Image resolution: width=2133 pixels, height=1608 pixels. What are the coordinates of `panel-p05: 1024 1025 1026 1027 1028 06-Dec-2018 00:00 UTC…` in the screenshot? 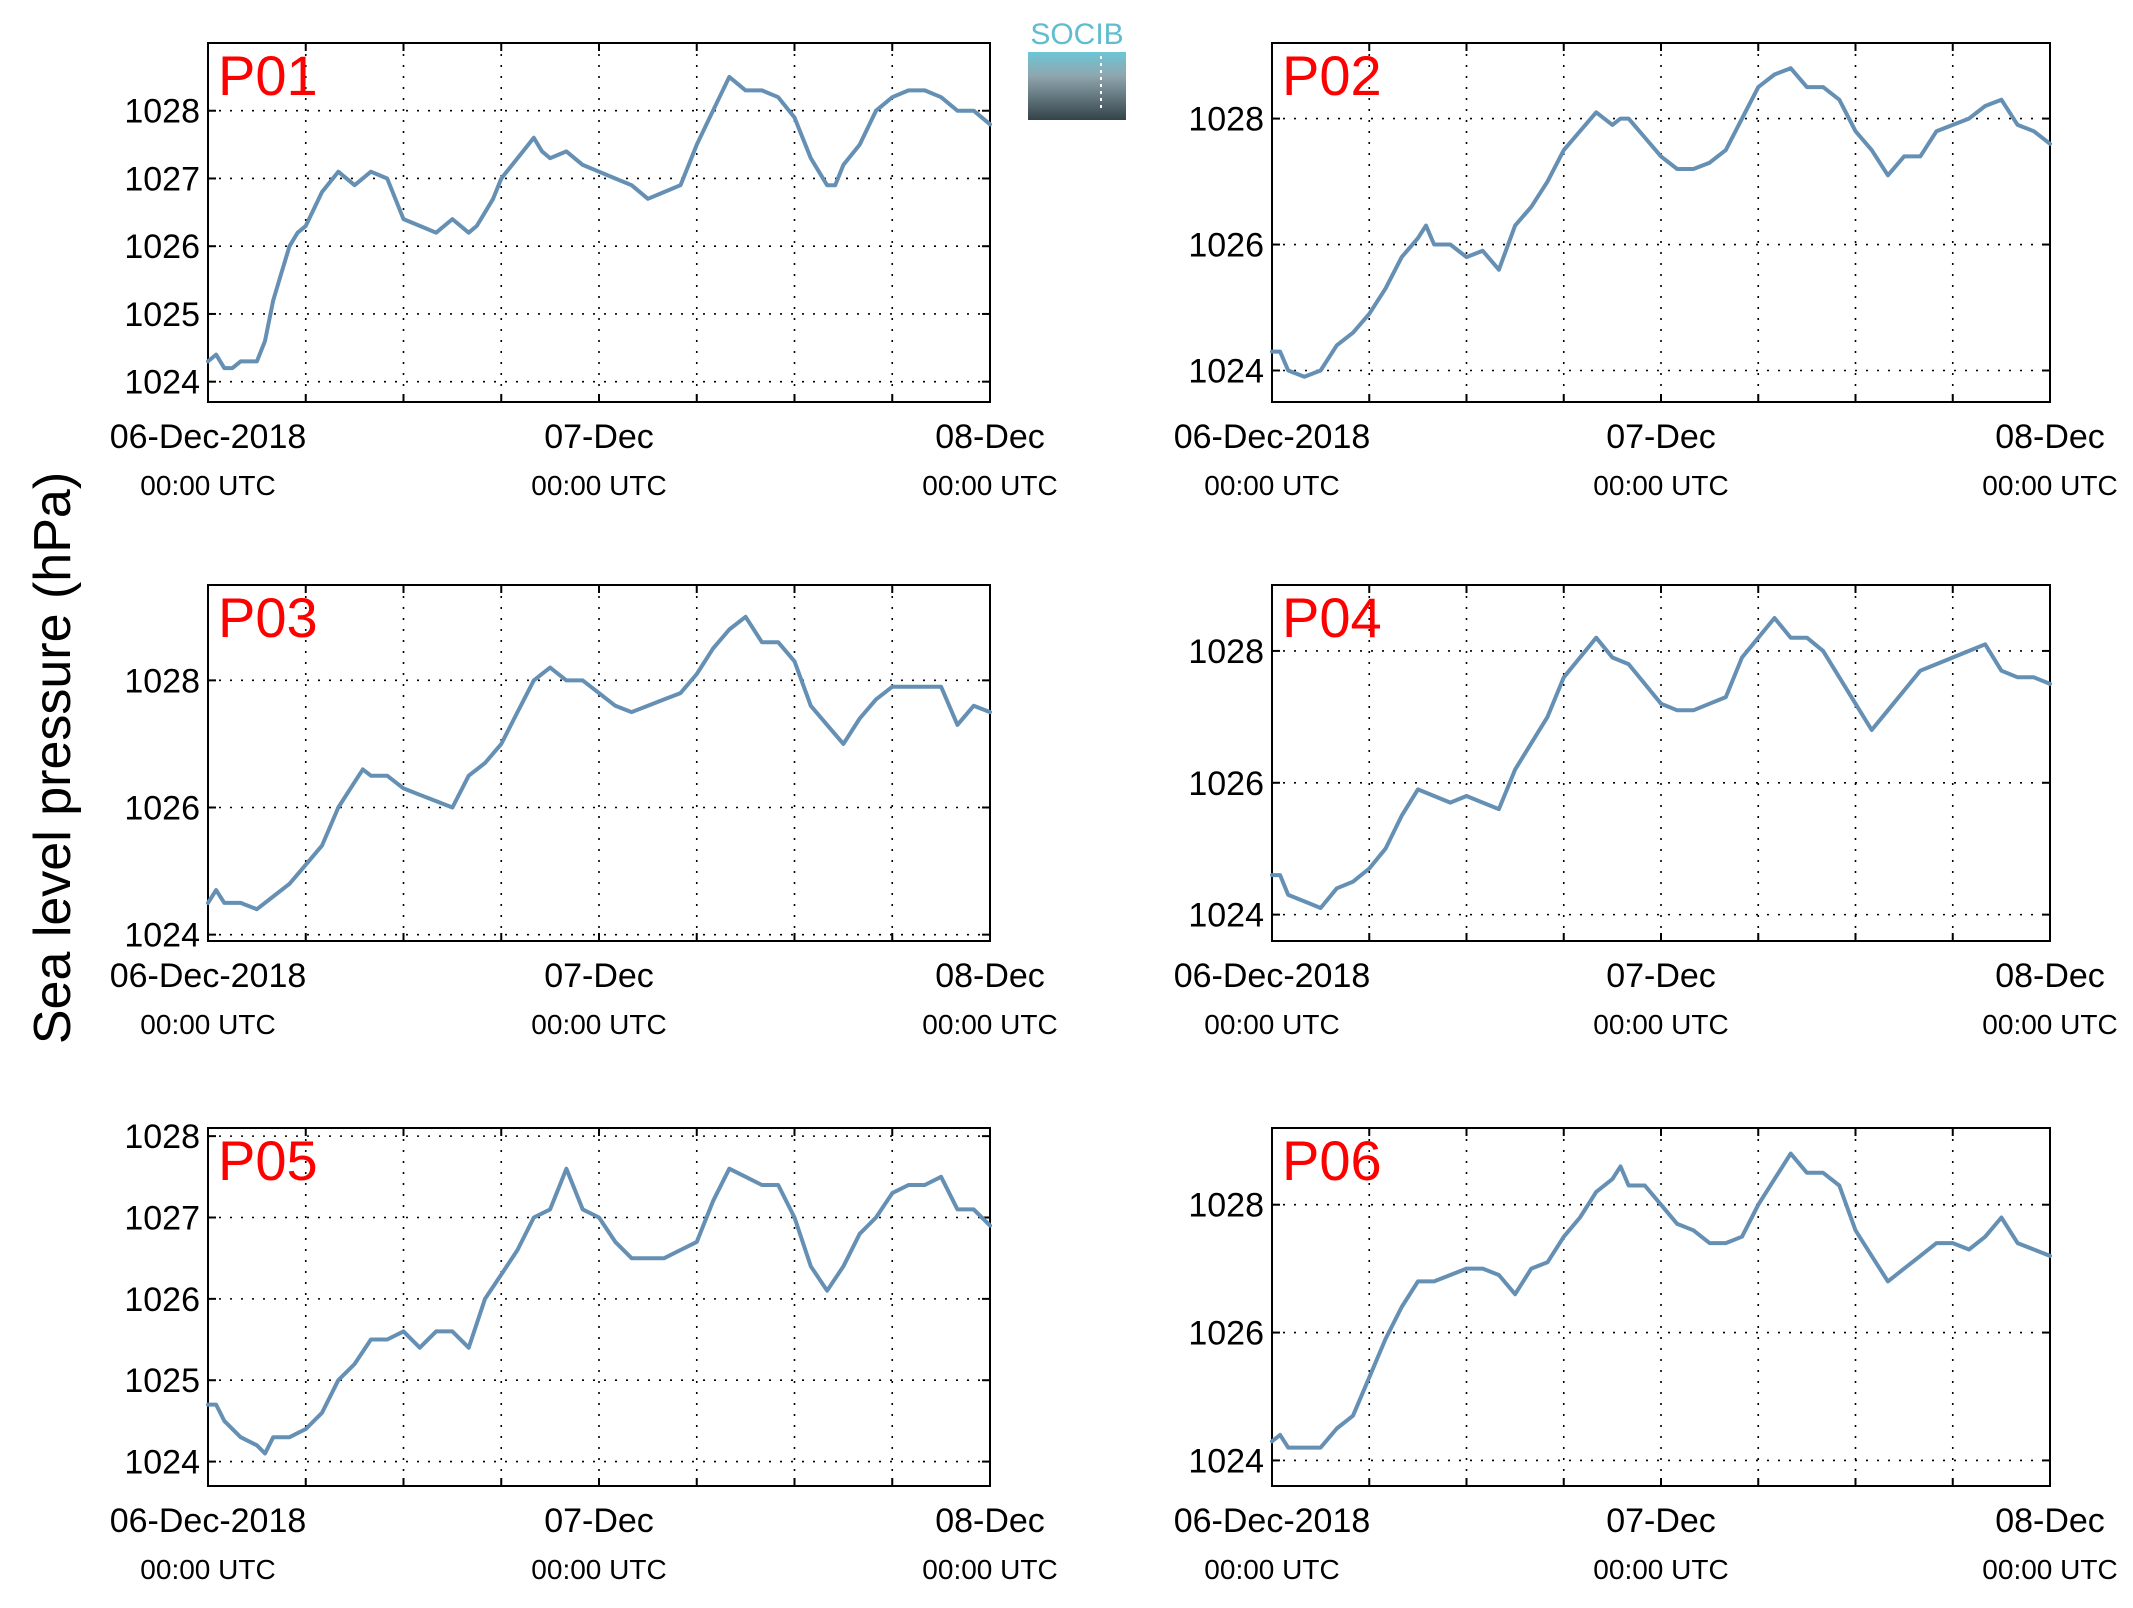 It's located at (584, 1351).